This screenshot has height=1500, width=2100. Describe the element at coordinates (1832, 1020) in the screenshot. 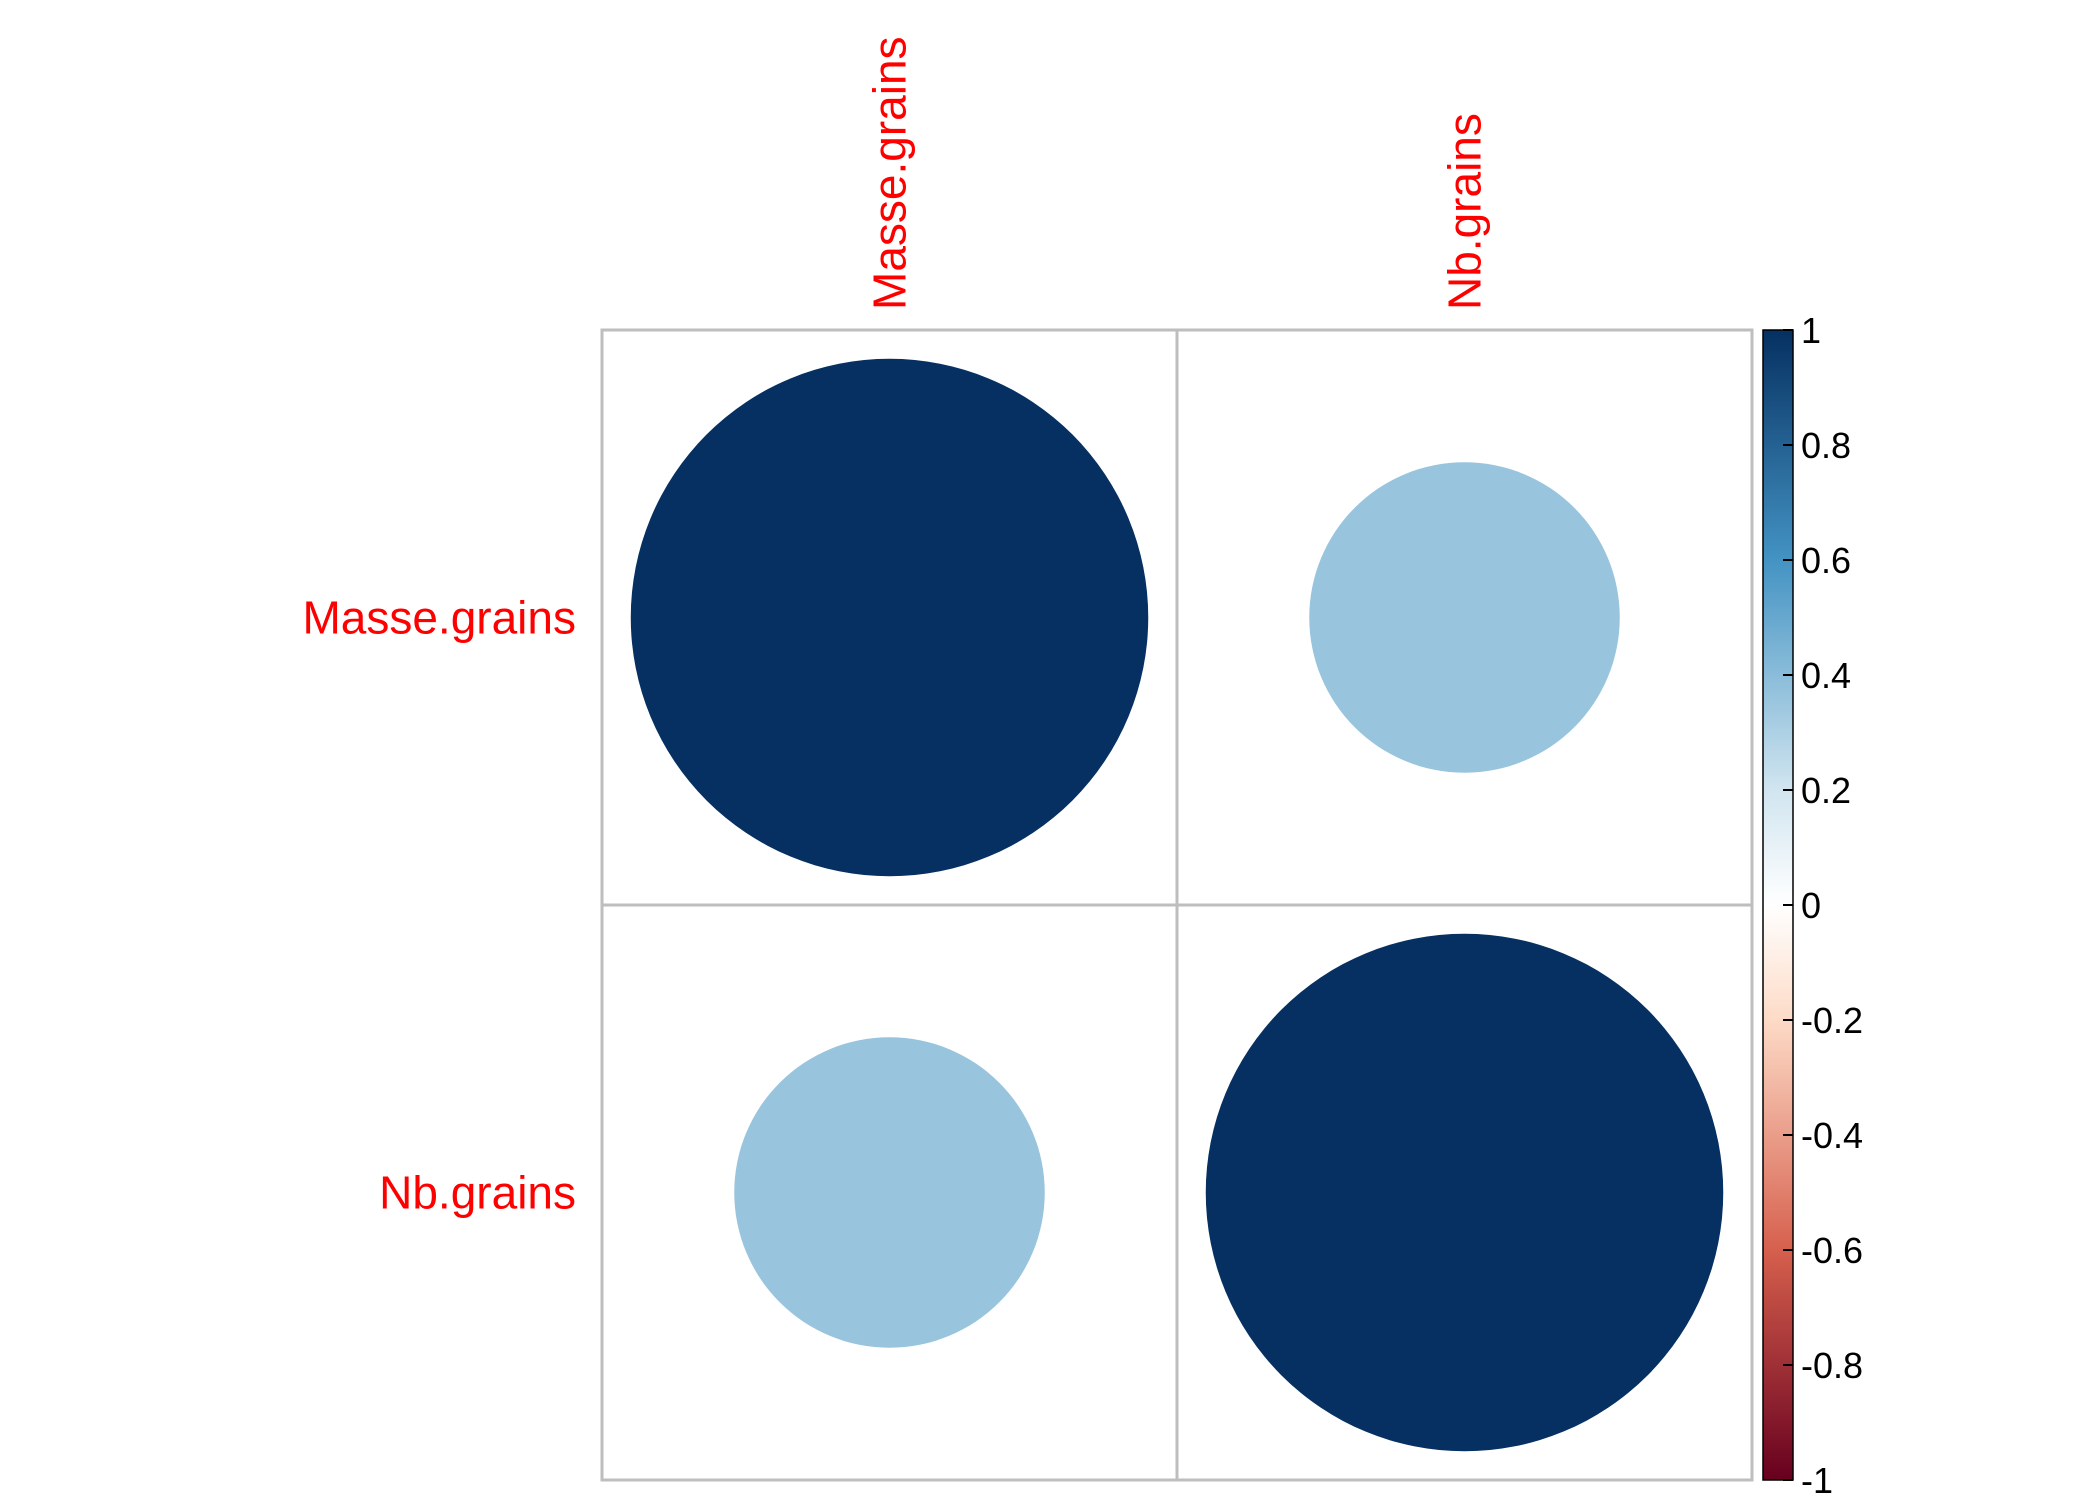

I see `colorbar-tick-label: -0.2` at that location.